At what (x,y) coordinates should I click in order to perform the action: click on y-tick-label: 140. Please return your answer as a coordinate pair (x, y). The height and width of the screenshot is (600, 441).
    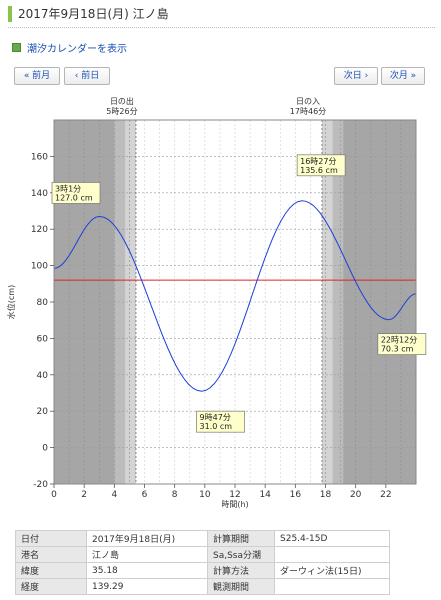
    Looking at the image, I should click on (39, 194).